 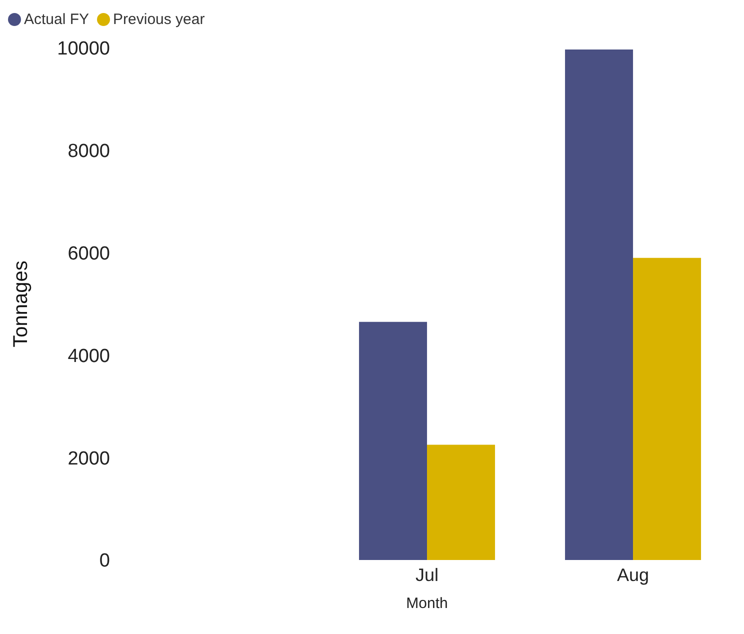 What do you see at coordinates (89, 459) in the screenshot?
I see `y-tick-label: 2000` at bounding box center [89, 459].